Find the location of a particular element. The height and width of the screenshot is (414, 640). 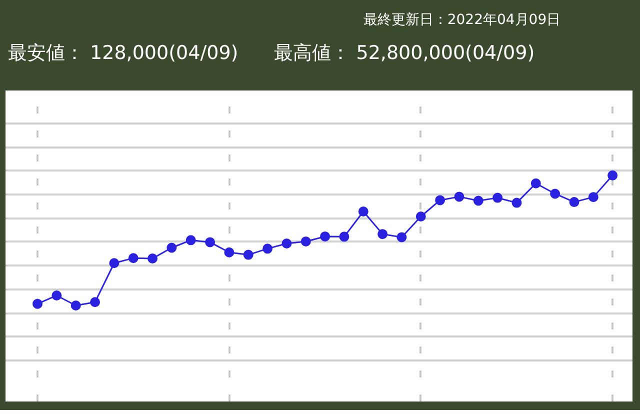

chart-title: 最終更新日：2022年04月09日 is located at coordinates (461, 20).